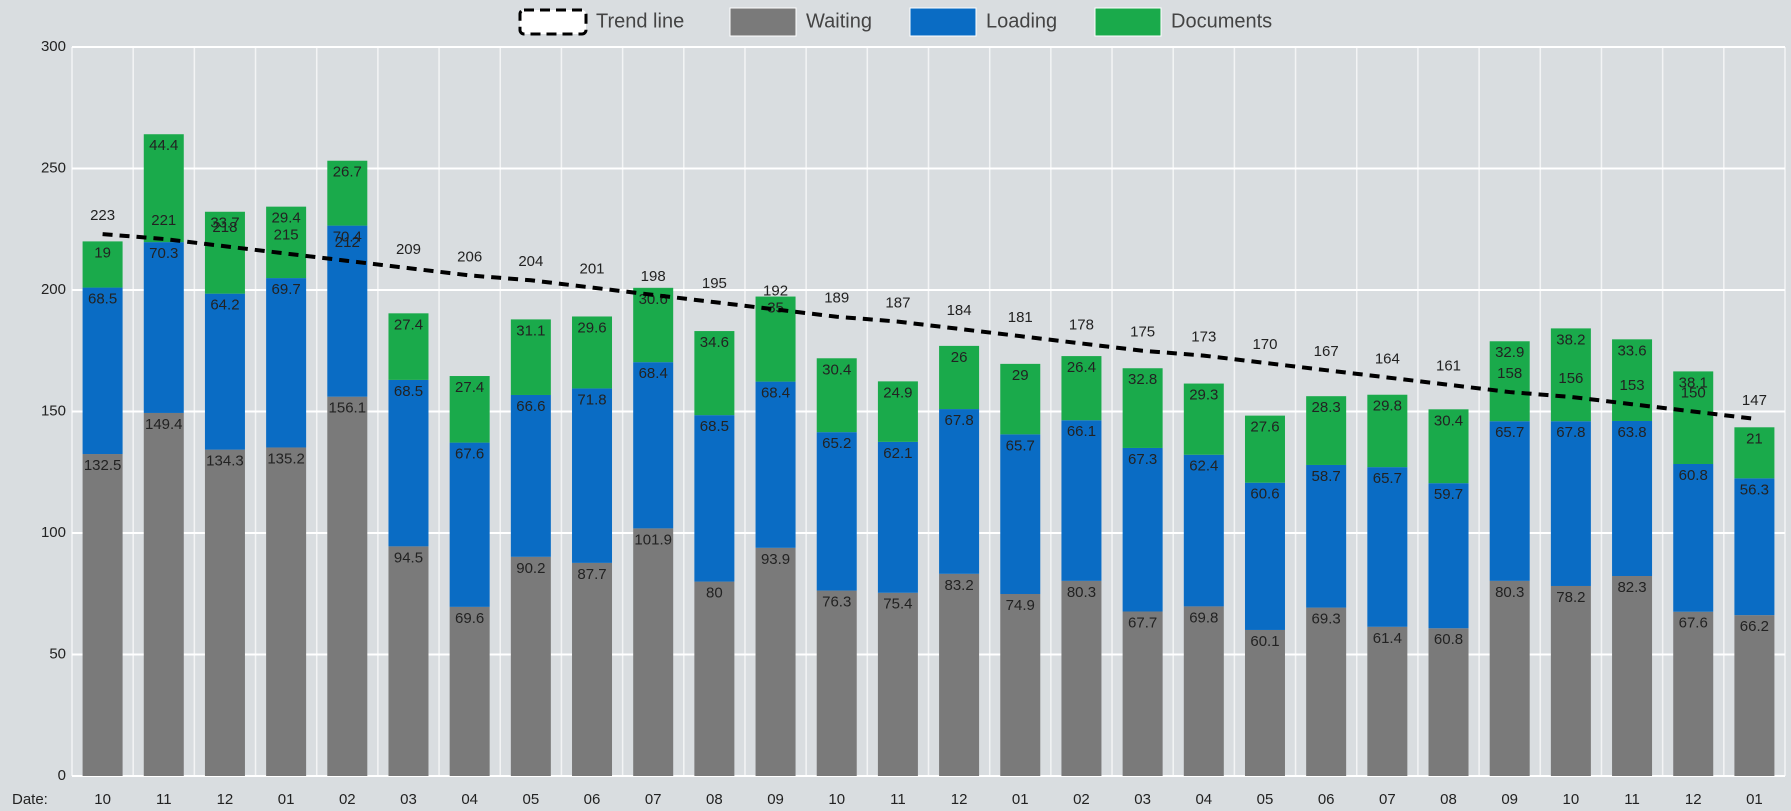 Image resolution: width=1791 pixels, height=811 pixels. I want to click on x-tick-label: 03, so click(1142, 799).